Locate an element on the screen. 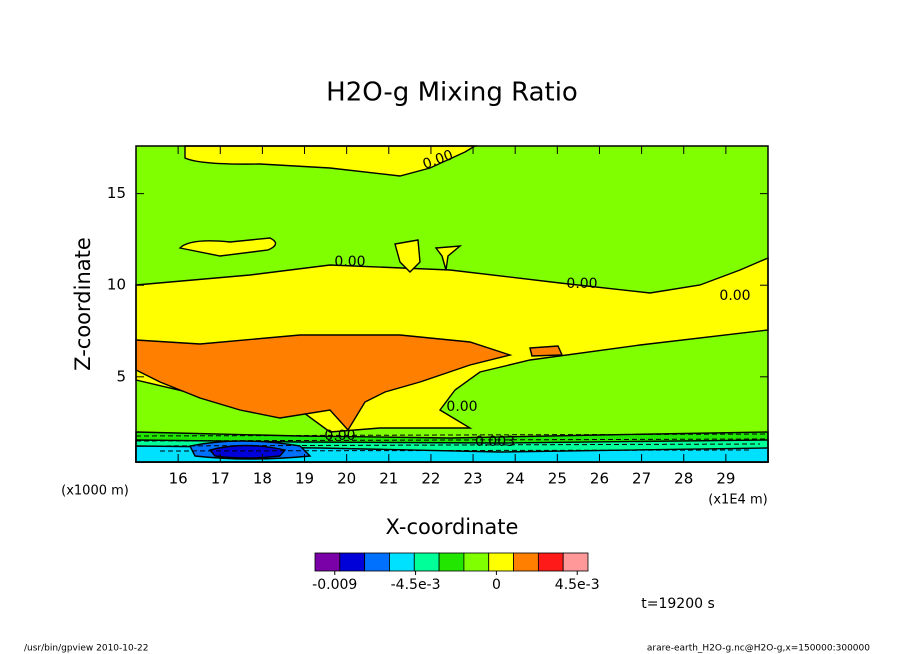 The width and height of the screenshot is (904, 654). x-tick-label: 22 is located at coordinates (430, 479).